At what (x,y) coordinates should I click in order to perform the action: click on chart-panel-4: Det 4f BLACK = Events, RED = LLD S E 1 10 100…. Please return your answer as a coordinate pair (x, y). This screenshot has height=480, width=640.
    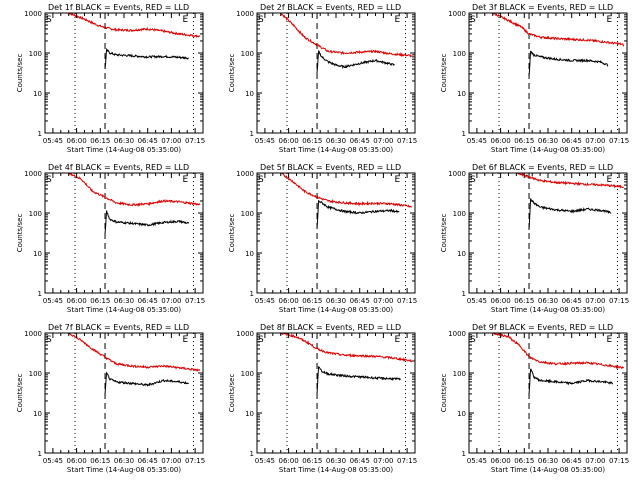
    Looking at the image, I should click on (110, 238).